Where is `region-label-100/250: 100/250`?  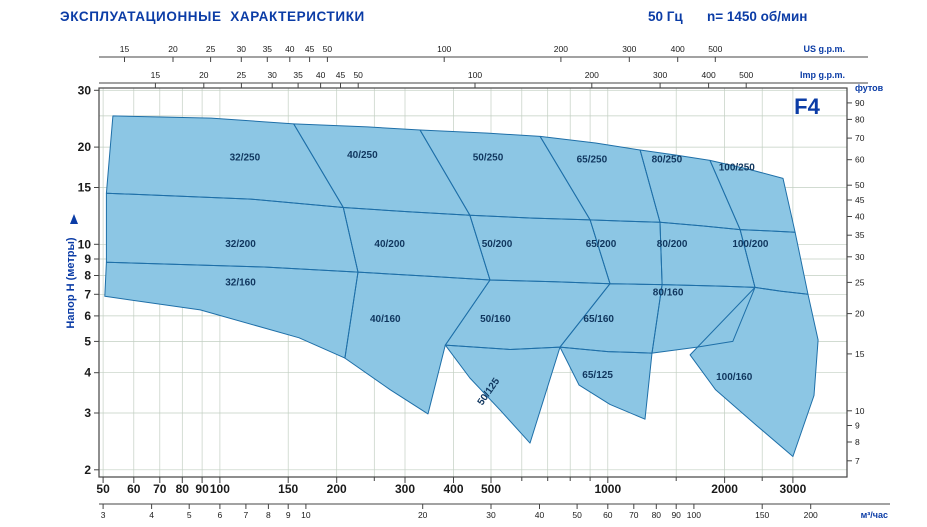 region-label-100/250: 100/250 is located at coordinates (737, 168).